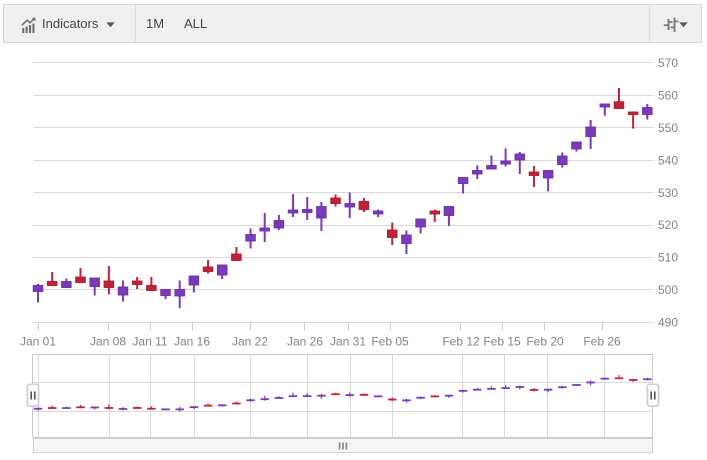  What do you see at coordinates (668, 258) in the screenshot?
I see `svg-text: 510` at bounding box center [668, 258].